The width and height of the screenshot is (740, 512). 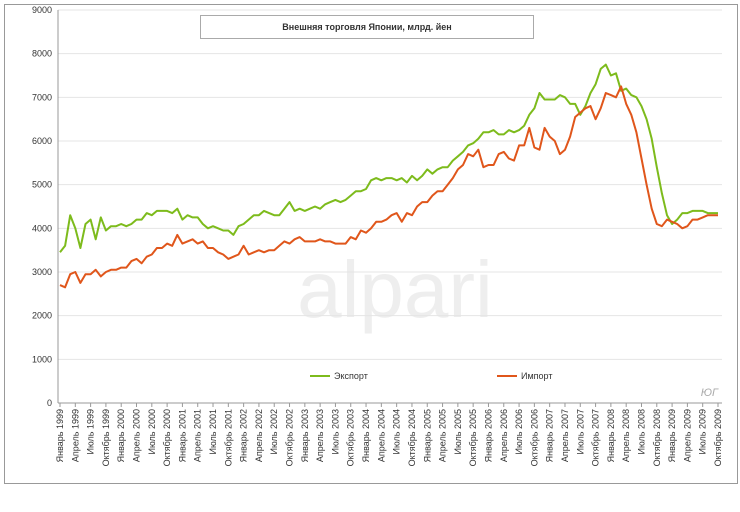 What do you see at coordinates (42, 97) in the screenshot?
I see `y-tick-label: 7000` at bounding box center [42, 97].